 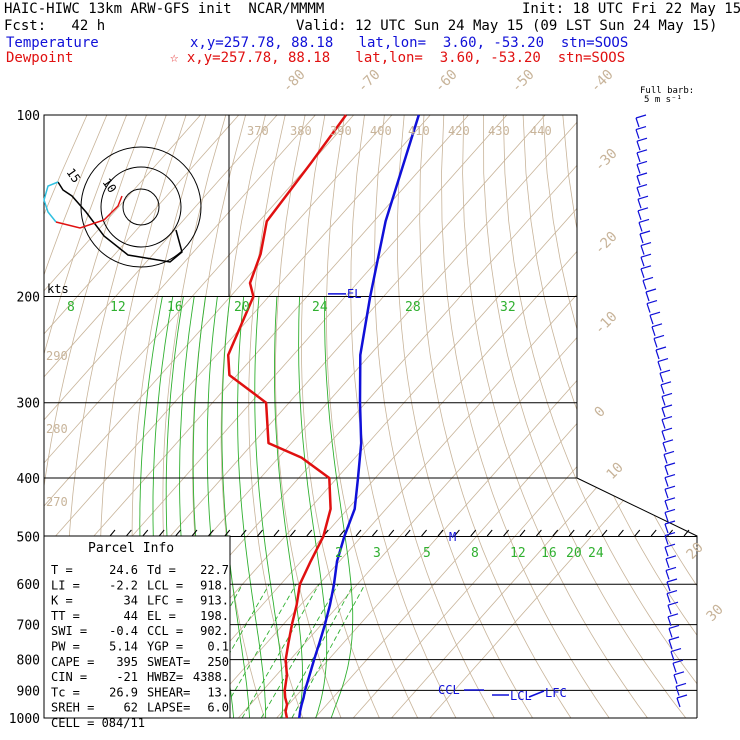 I want to click on pressure-label: 400, so click(x=28, y=479).